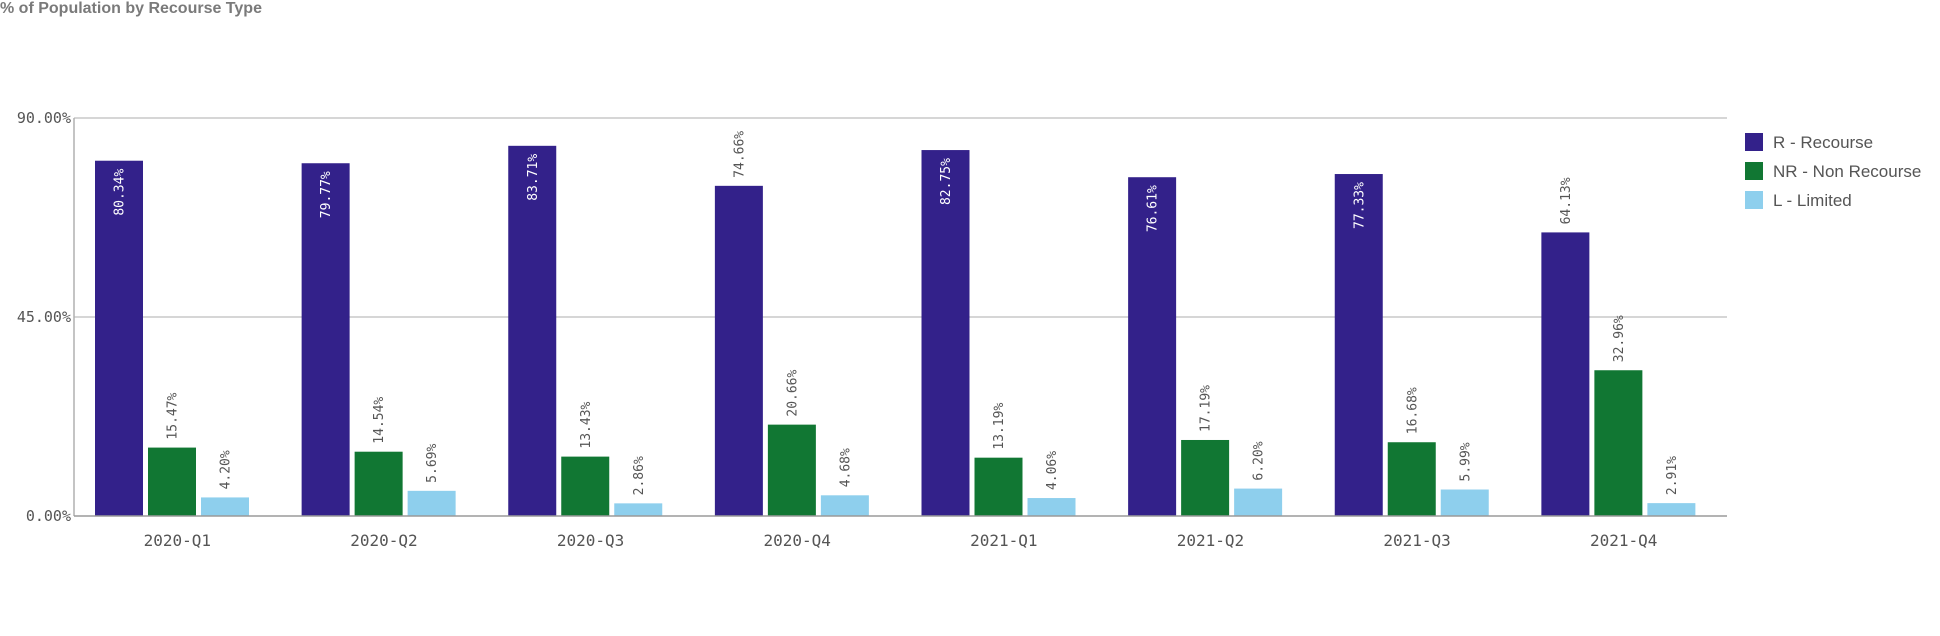  I want to click on legend-label: NR - Non Recourse, so click(1847, 171).